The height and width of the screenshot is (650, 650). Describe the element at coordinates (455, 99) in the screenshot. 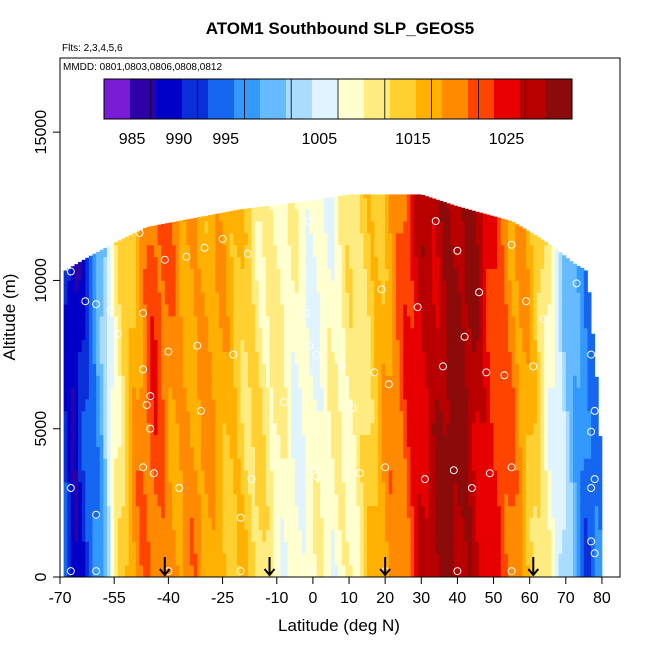

I see `colorbar-swatch` at that location.